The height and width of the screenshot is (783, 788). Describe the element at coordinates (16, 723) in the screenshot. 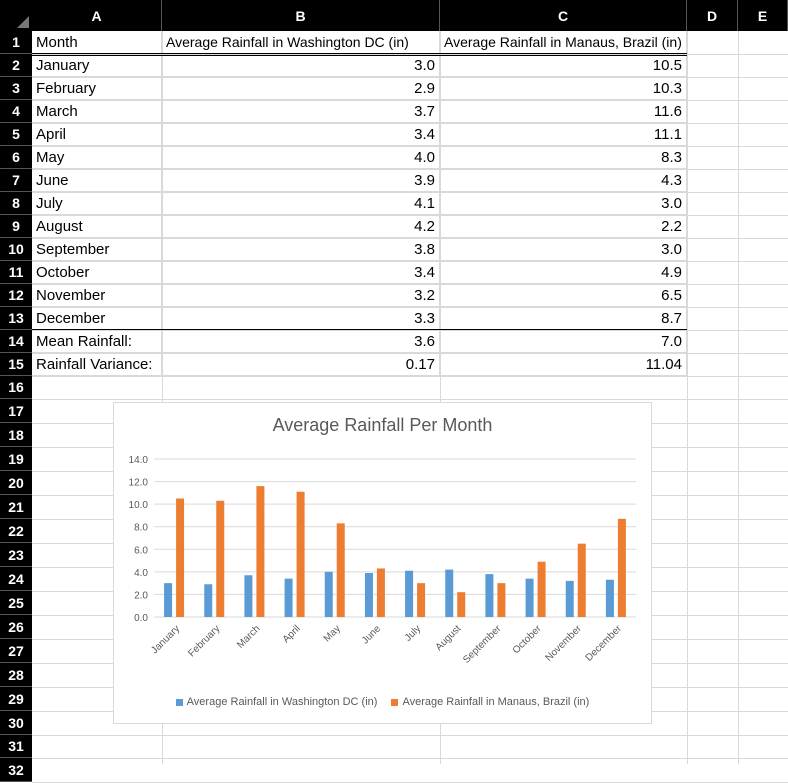

I see `row-header-30: 30` at that location.